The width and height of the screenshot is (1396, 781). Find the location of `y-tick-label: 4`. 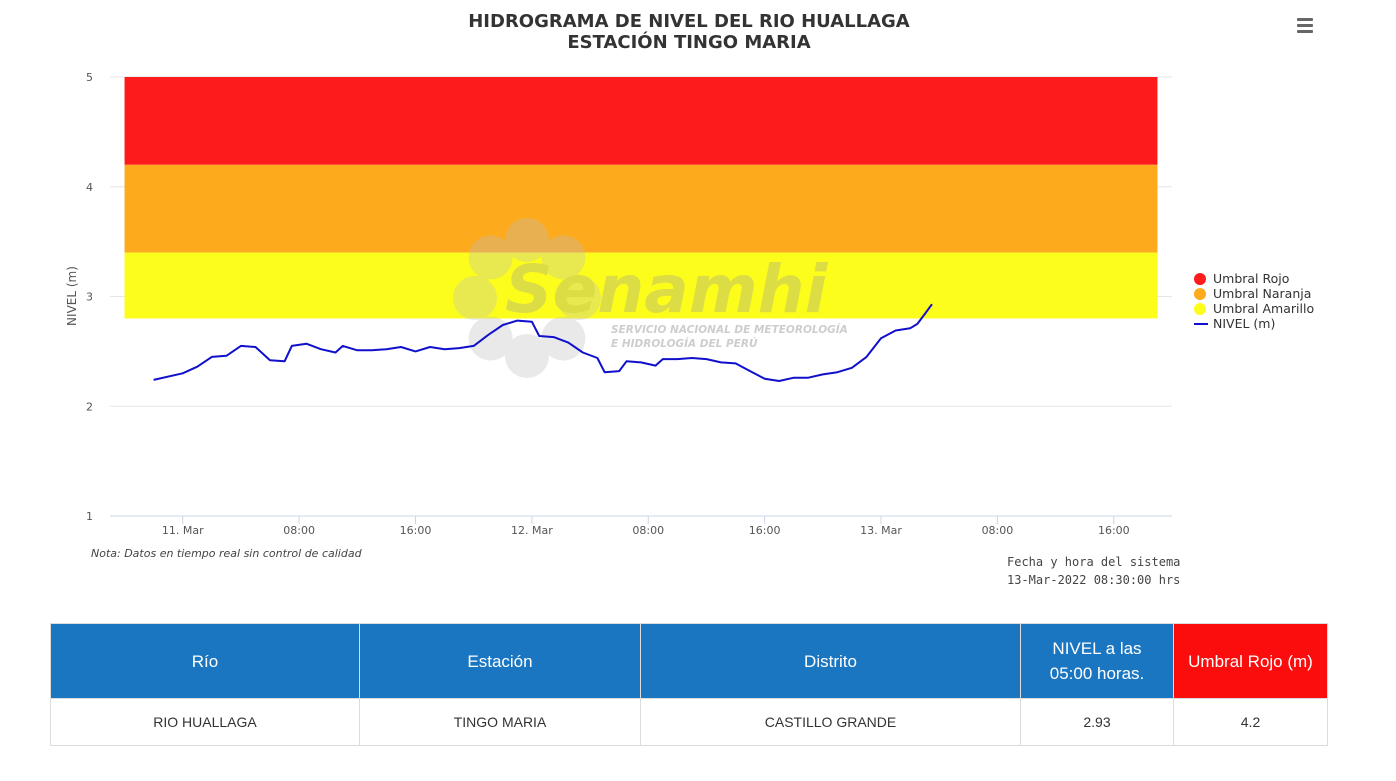

y-tick-label: 4 is located at coordinates (89, 187).